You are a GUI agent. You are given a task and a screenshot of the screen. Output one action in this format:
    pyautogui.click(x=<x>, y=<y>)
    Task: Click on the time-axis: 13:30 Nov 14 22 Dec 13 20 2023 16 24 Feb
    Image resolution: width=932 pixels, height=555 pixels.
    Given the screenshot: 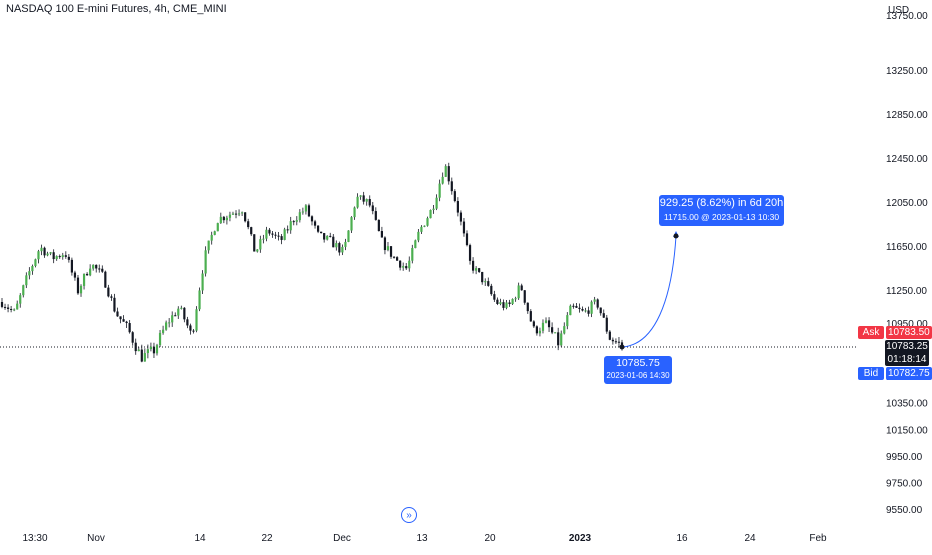 What is the action you would take?
    pyautogui.click(x=424, y=538)
    